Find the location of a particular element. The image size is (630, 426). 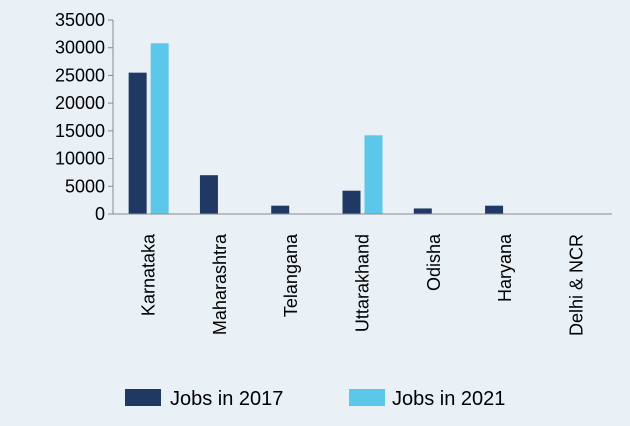

x-category-label: Delhi & NCR is located at coordinates (576, 285).